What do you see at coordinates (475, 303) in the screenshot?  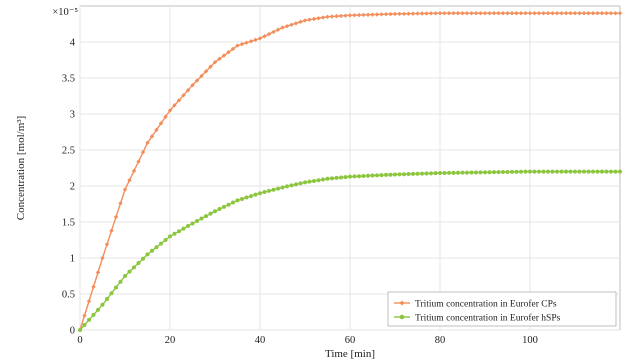 I see `legend-entry: Tritium concentration in Eurofer CPs` at bounding box center [475, 303].